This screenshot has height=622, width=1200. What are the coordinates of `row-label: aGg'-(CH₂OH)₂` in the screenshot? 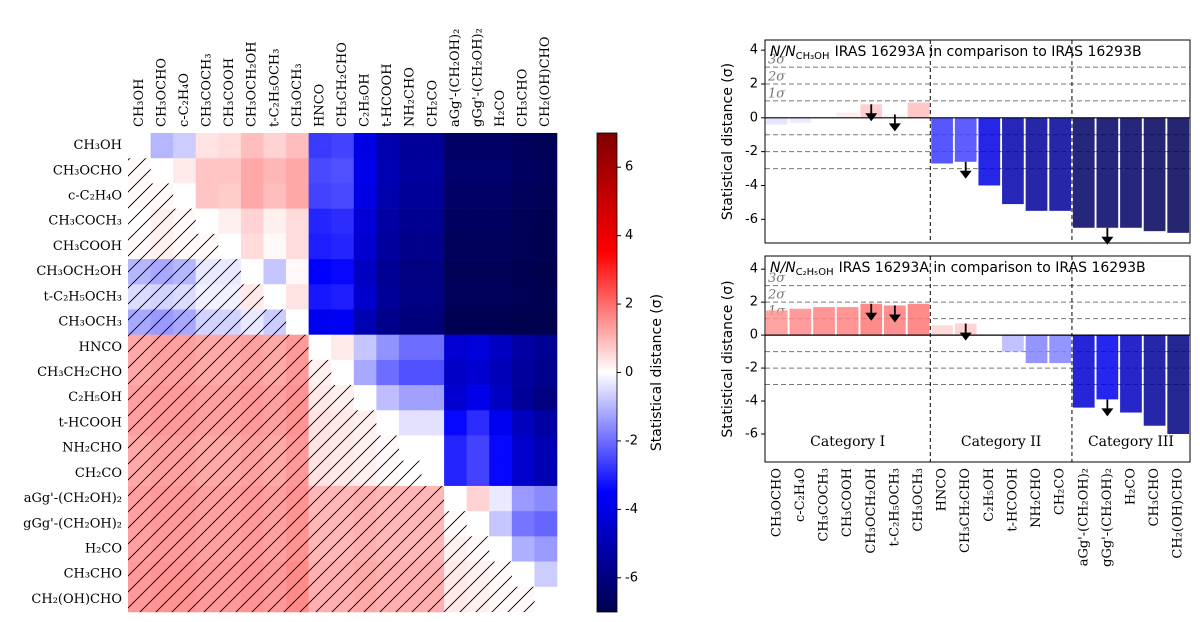 It's located at (73, 498).